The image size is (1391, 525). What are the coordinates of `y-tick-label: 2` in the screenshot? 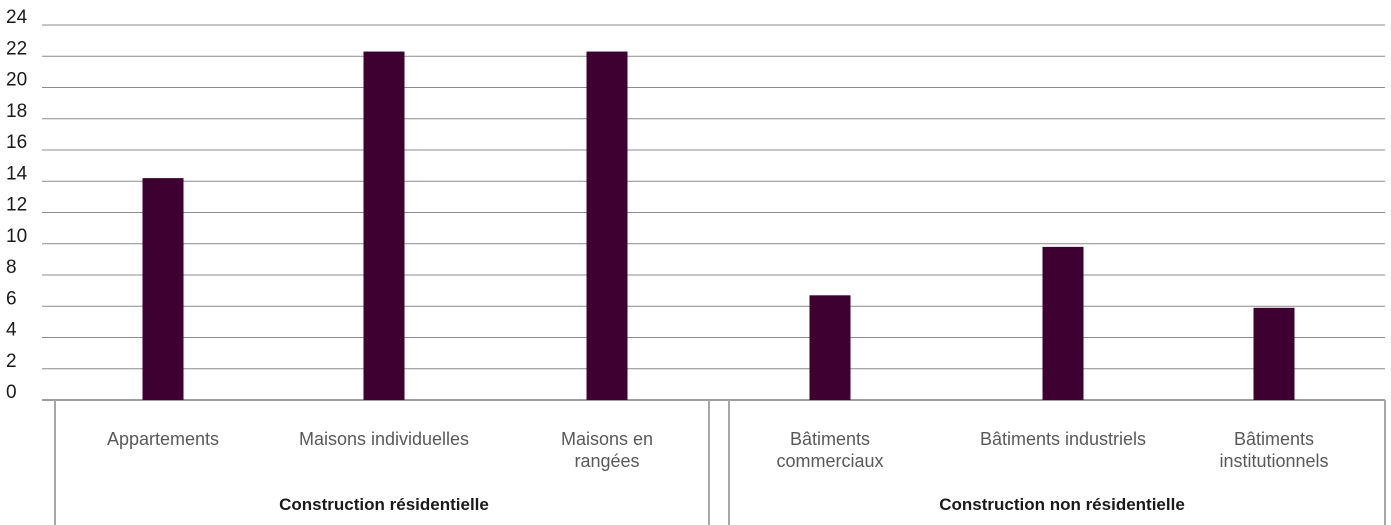 It's located at (11, 361).